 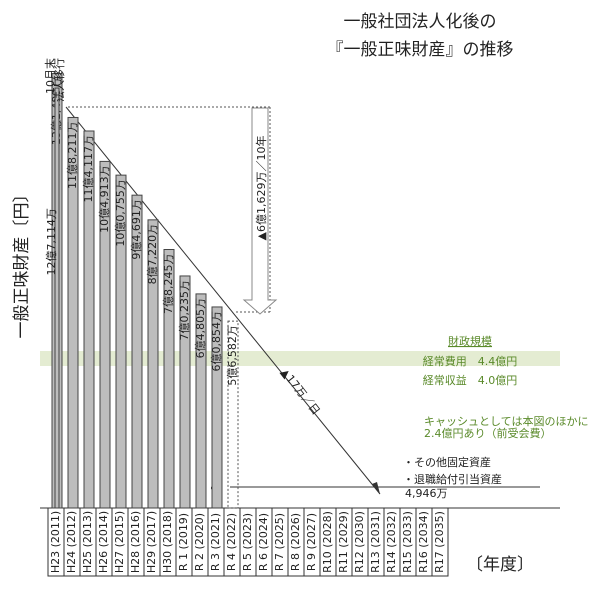 What do you see at coordinates (167, 542) in the screenshot?
I see `x-tick-label: H30 (2018)` at bounding box center [167, 542].